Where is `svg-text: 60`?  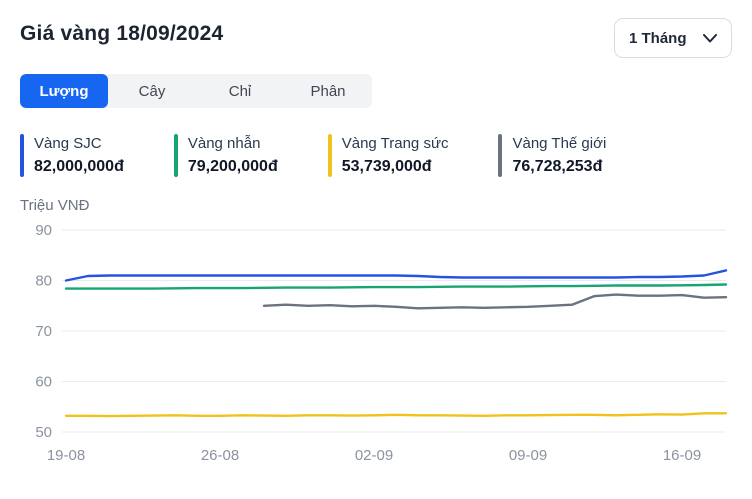 svg-text: 60 is located at coordinates (43, 382).